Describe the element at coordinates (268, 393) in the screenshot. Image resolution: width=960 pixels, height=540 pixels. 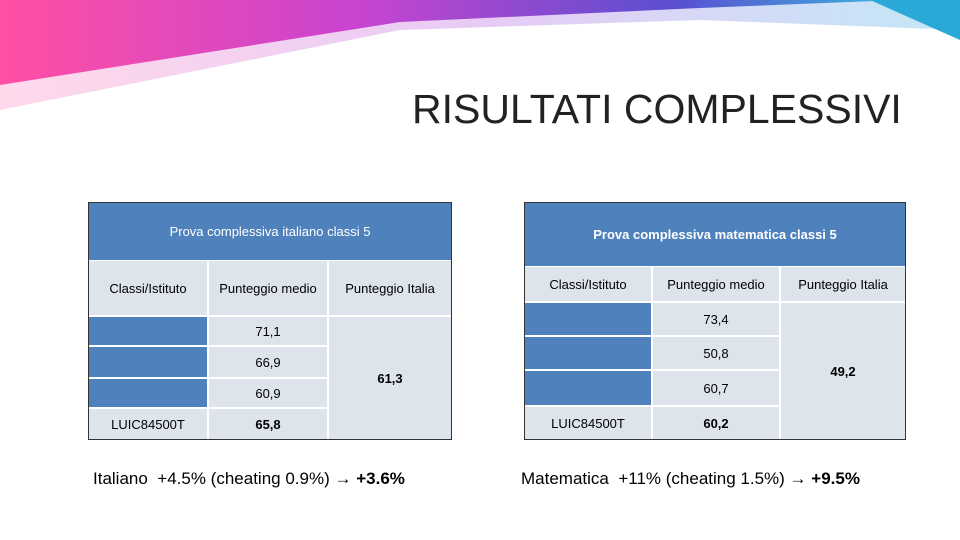
I see `score: 60,9` at that location.